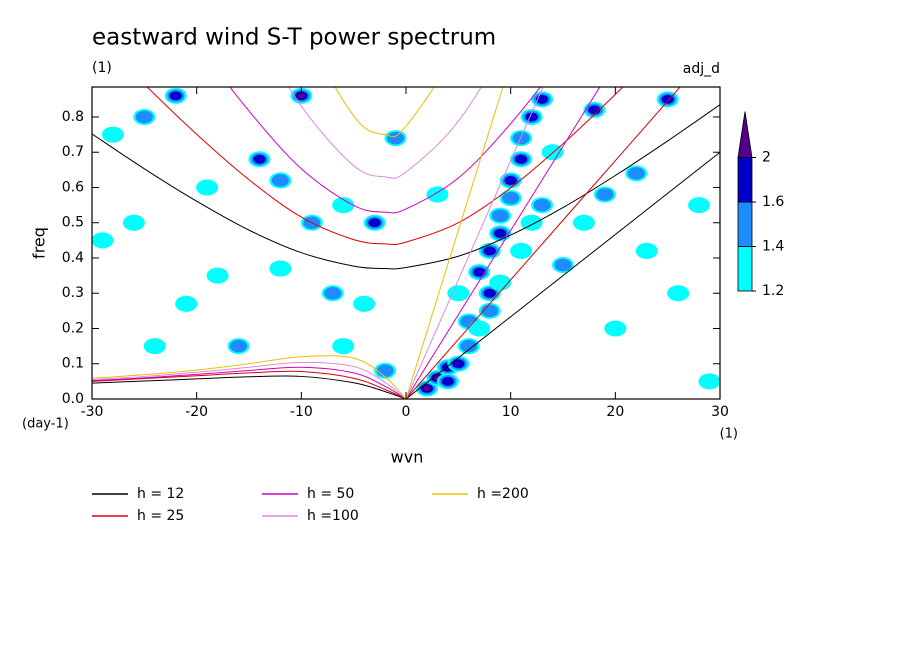 This screenshot has height=654, width=904. What do you see at coordinates (294, 38) in the screenshot?
I see `chart-title: eastward wind S-T power spectrum` at bounding box center [294, 38].